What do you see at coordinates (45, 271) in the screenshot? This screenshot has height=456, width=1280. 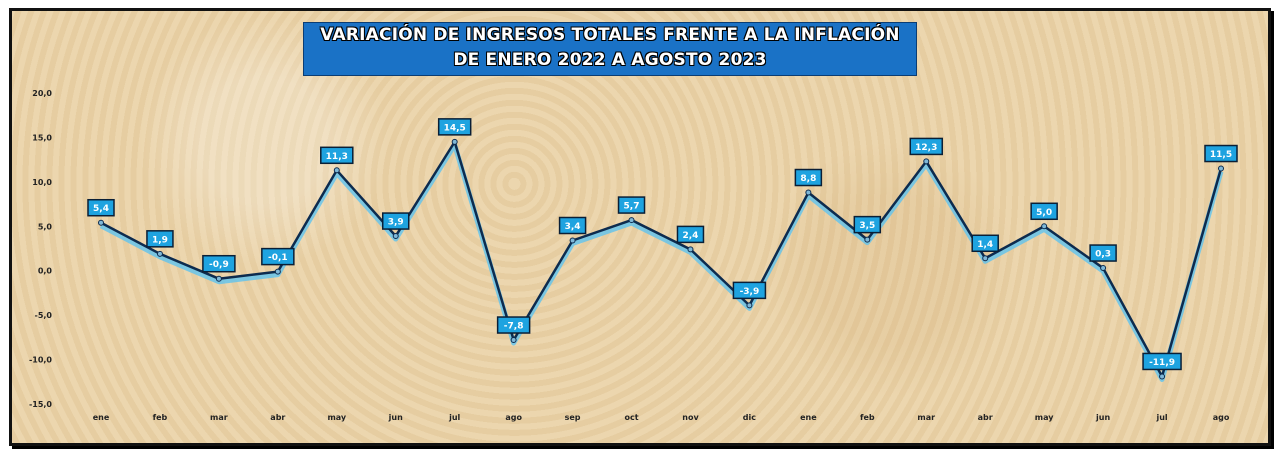 I see `y-tick-label: 0,0` at bounding box center [45, 271].